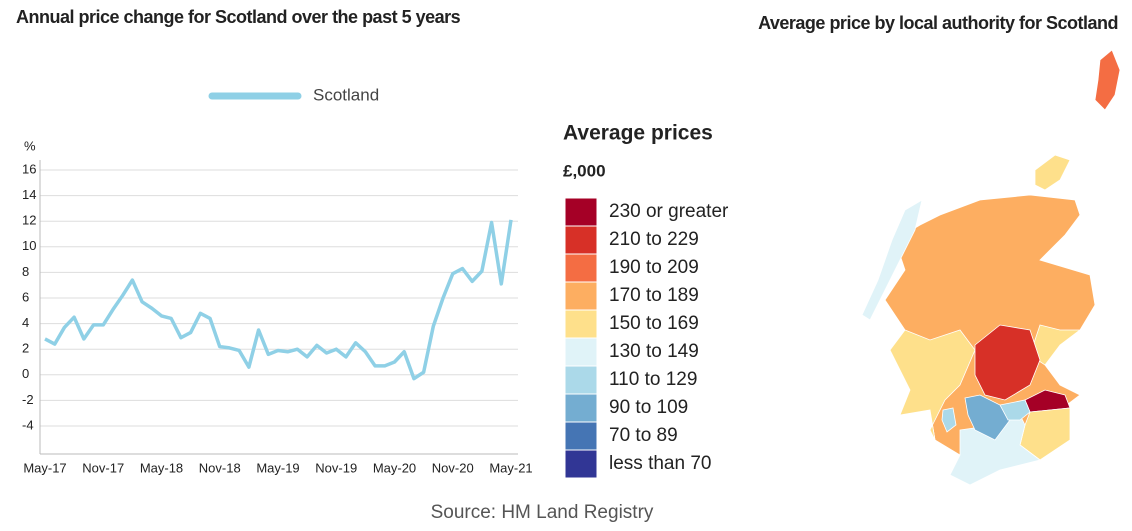  I want to click on x-tick-label: May-19, so click(277, 467).